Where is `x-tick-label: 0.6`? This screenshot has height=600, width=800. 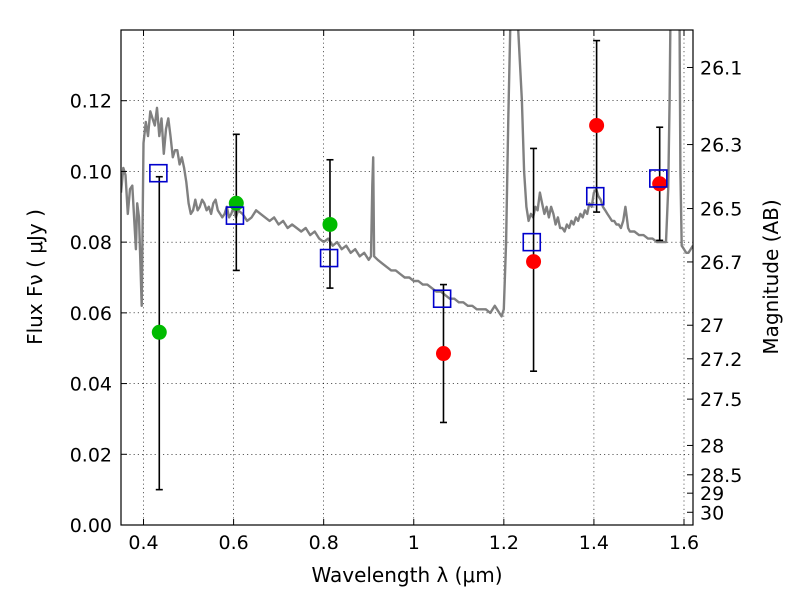 x-tick-label: 0.6 is located at coordinates (233, 543).